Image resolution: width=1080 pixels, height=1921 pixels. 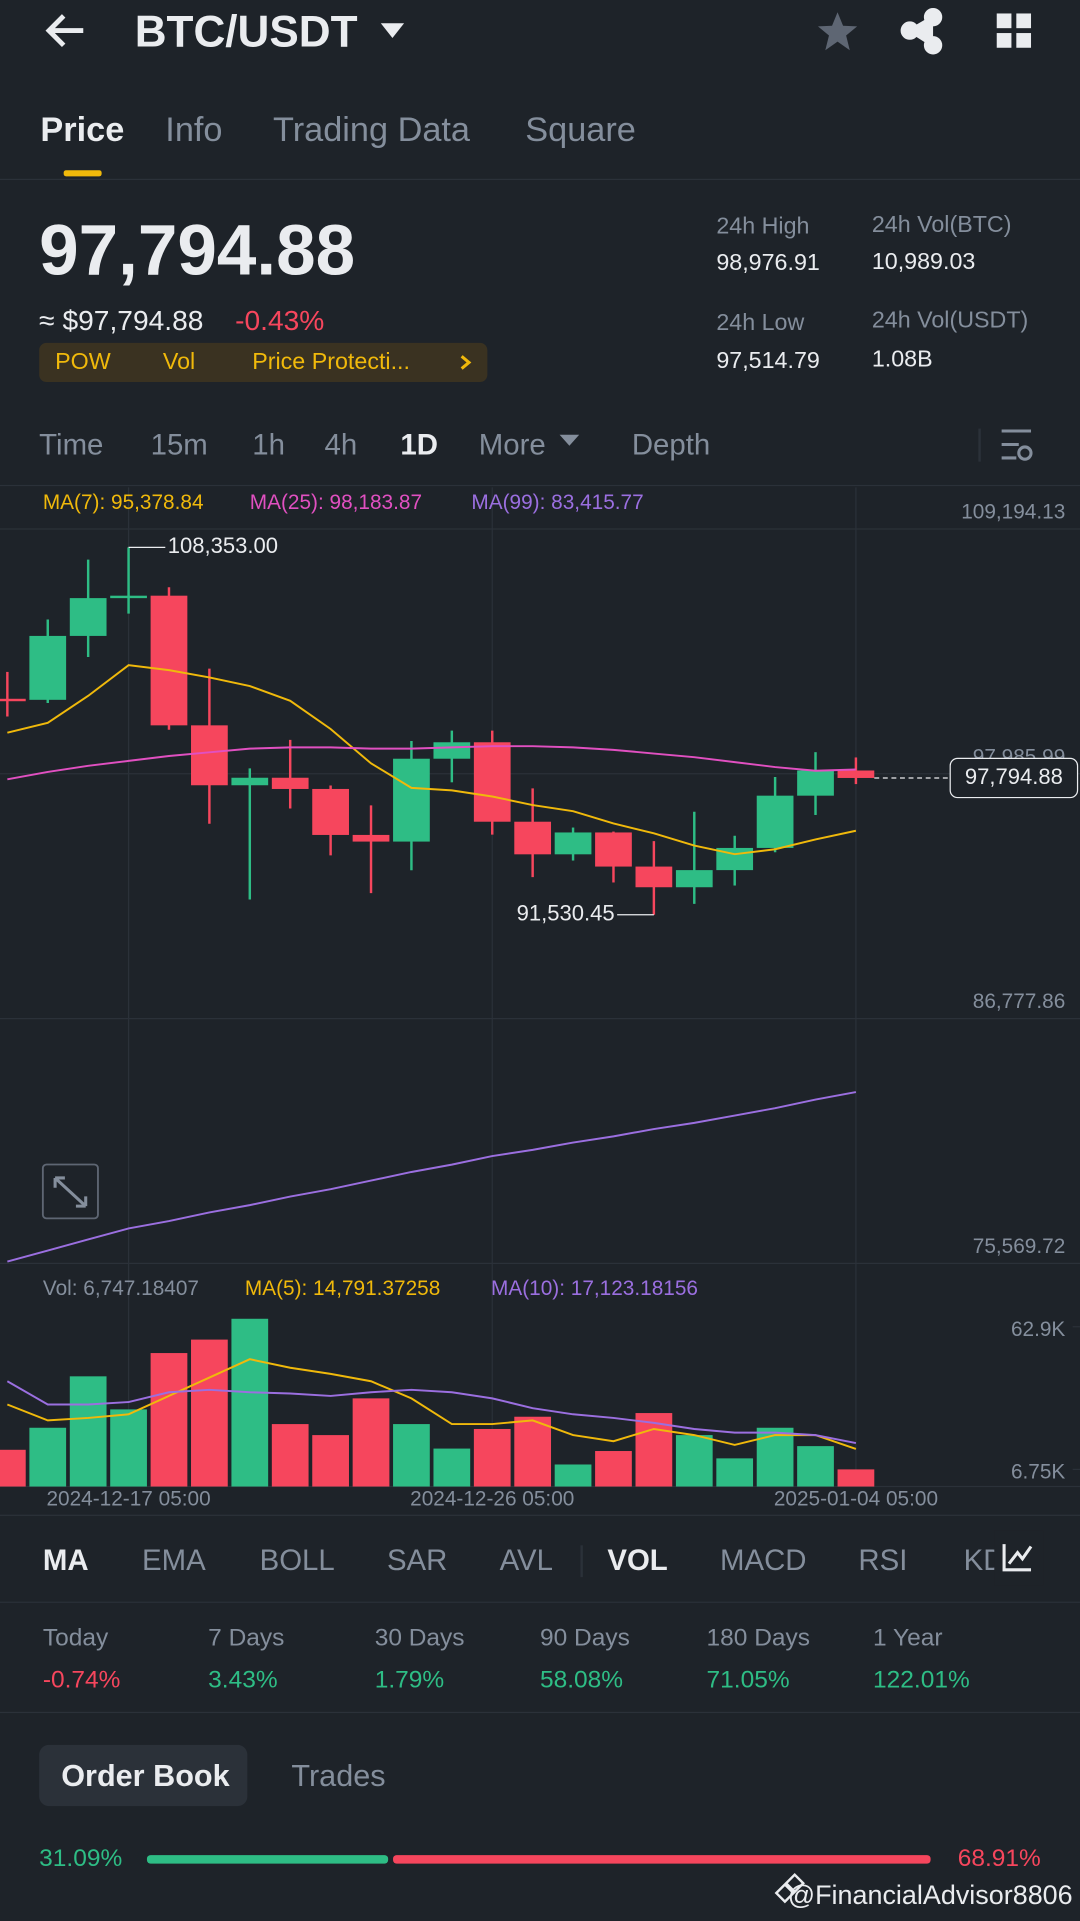 What do you see at coordinates (856, 1499) in the screenshot?
I see `x-tick-label: 2025-01-04 05:00` at bounding box center [856, 1499].